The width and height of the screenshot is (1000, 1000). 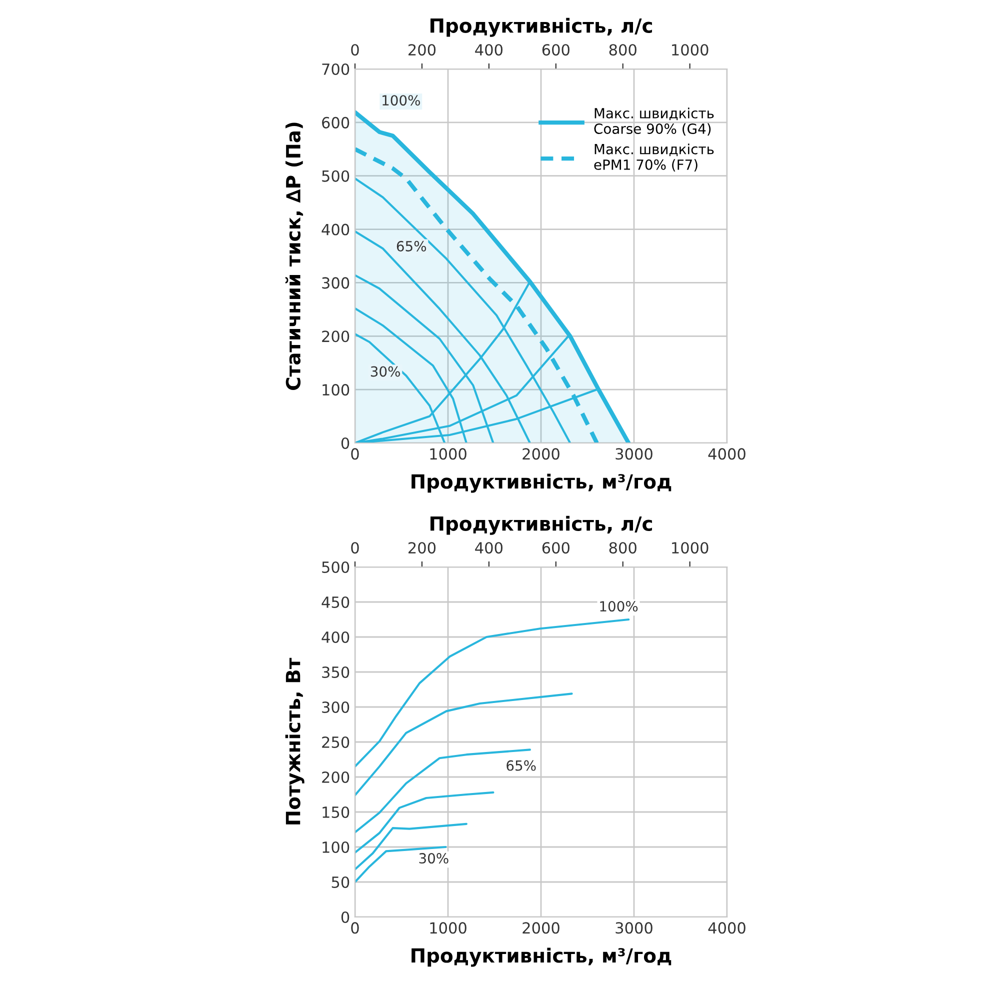 What do you see at coordinates (341, 882) in the screenshot?
I see `y-tick-label: 50` at bounding box center [341, 882].